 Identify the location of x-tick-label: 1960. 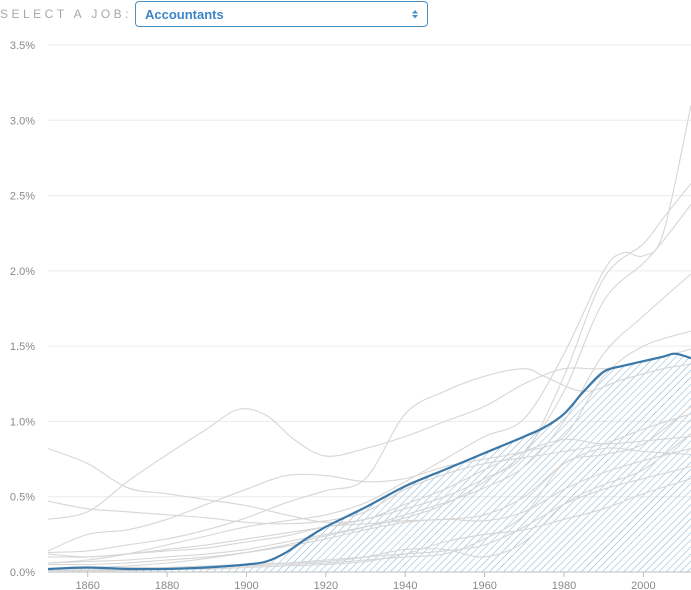
(484, 585).